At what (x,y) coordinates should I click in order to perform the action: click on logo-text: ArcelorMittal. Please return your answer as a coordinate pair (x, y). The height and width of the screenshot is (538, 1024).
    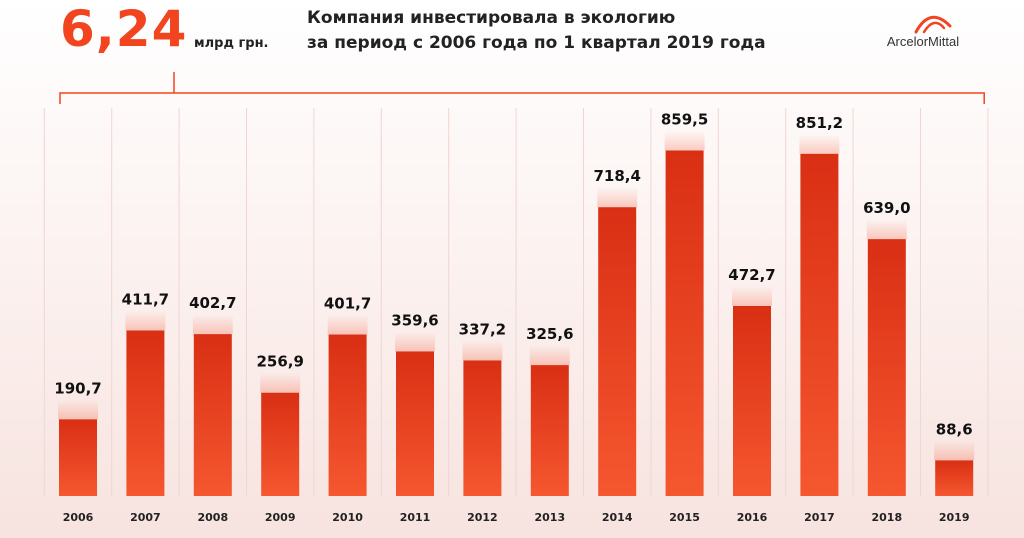
    Looking at the image, I should click on (923, 41).